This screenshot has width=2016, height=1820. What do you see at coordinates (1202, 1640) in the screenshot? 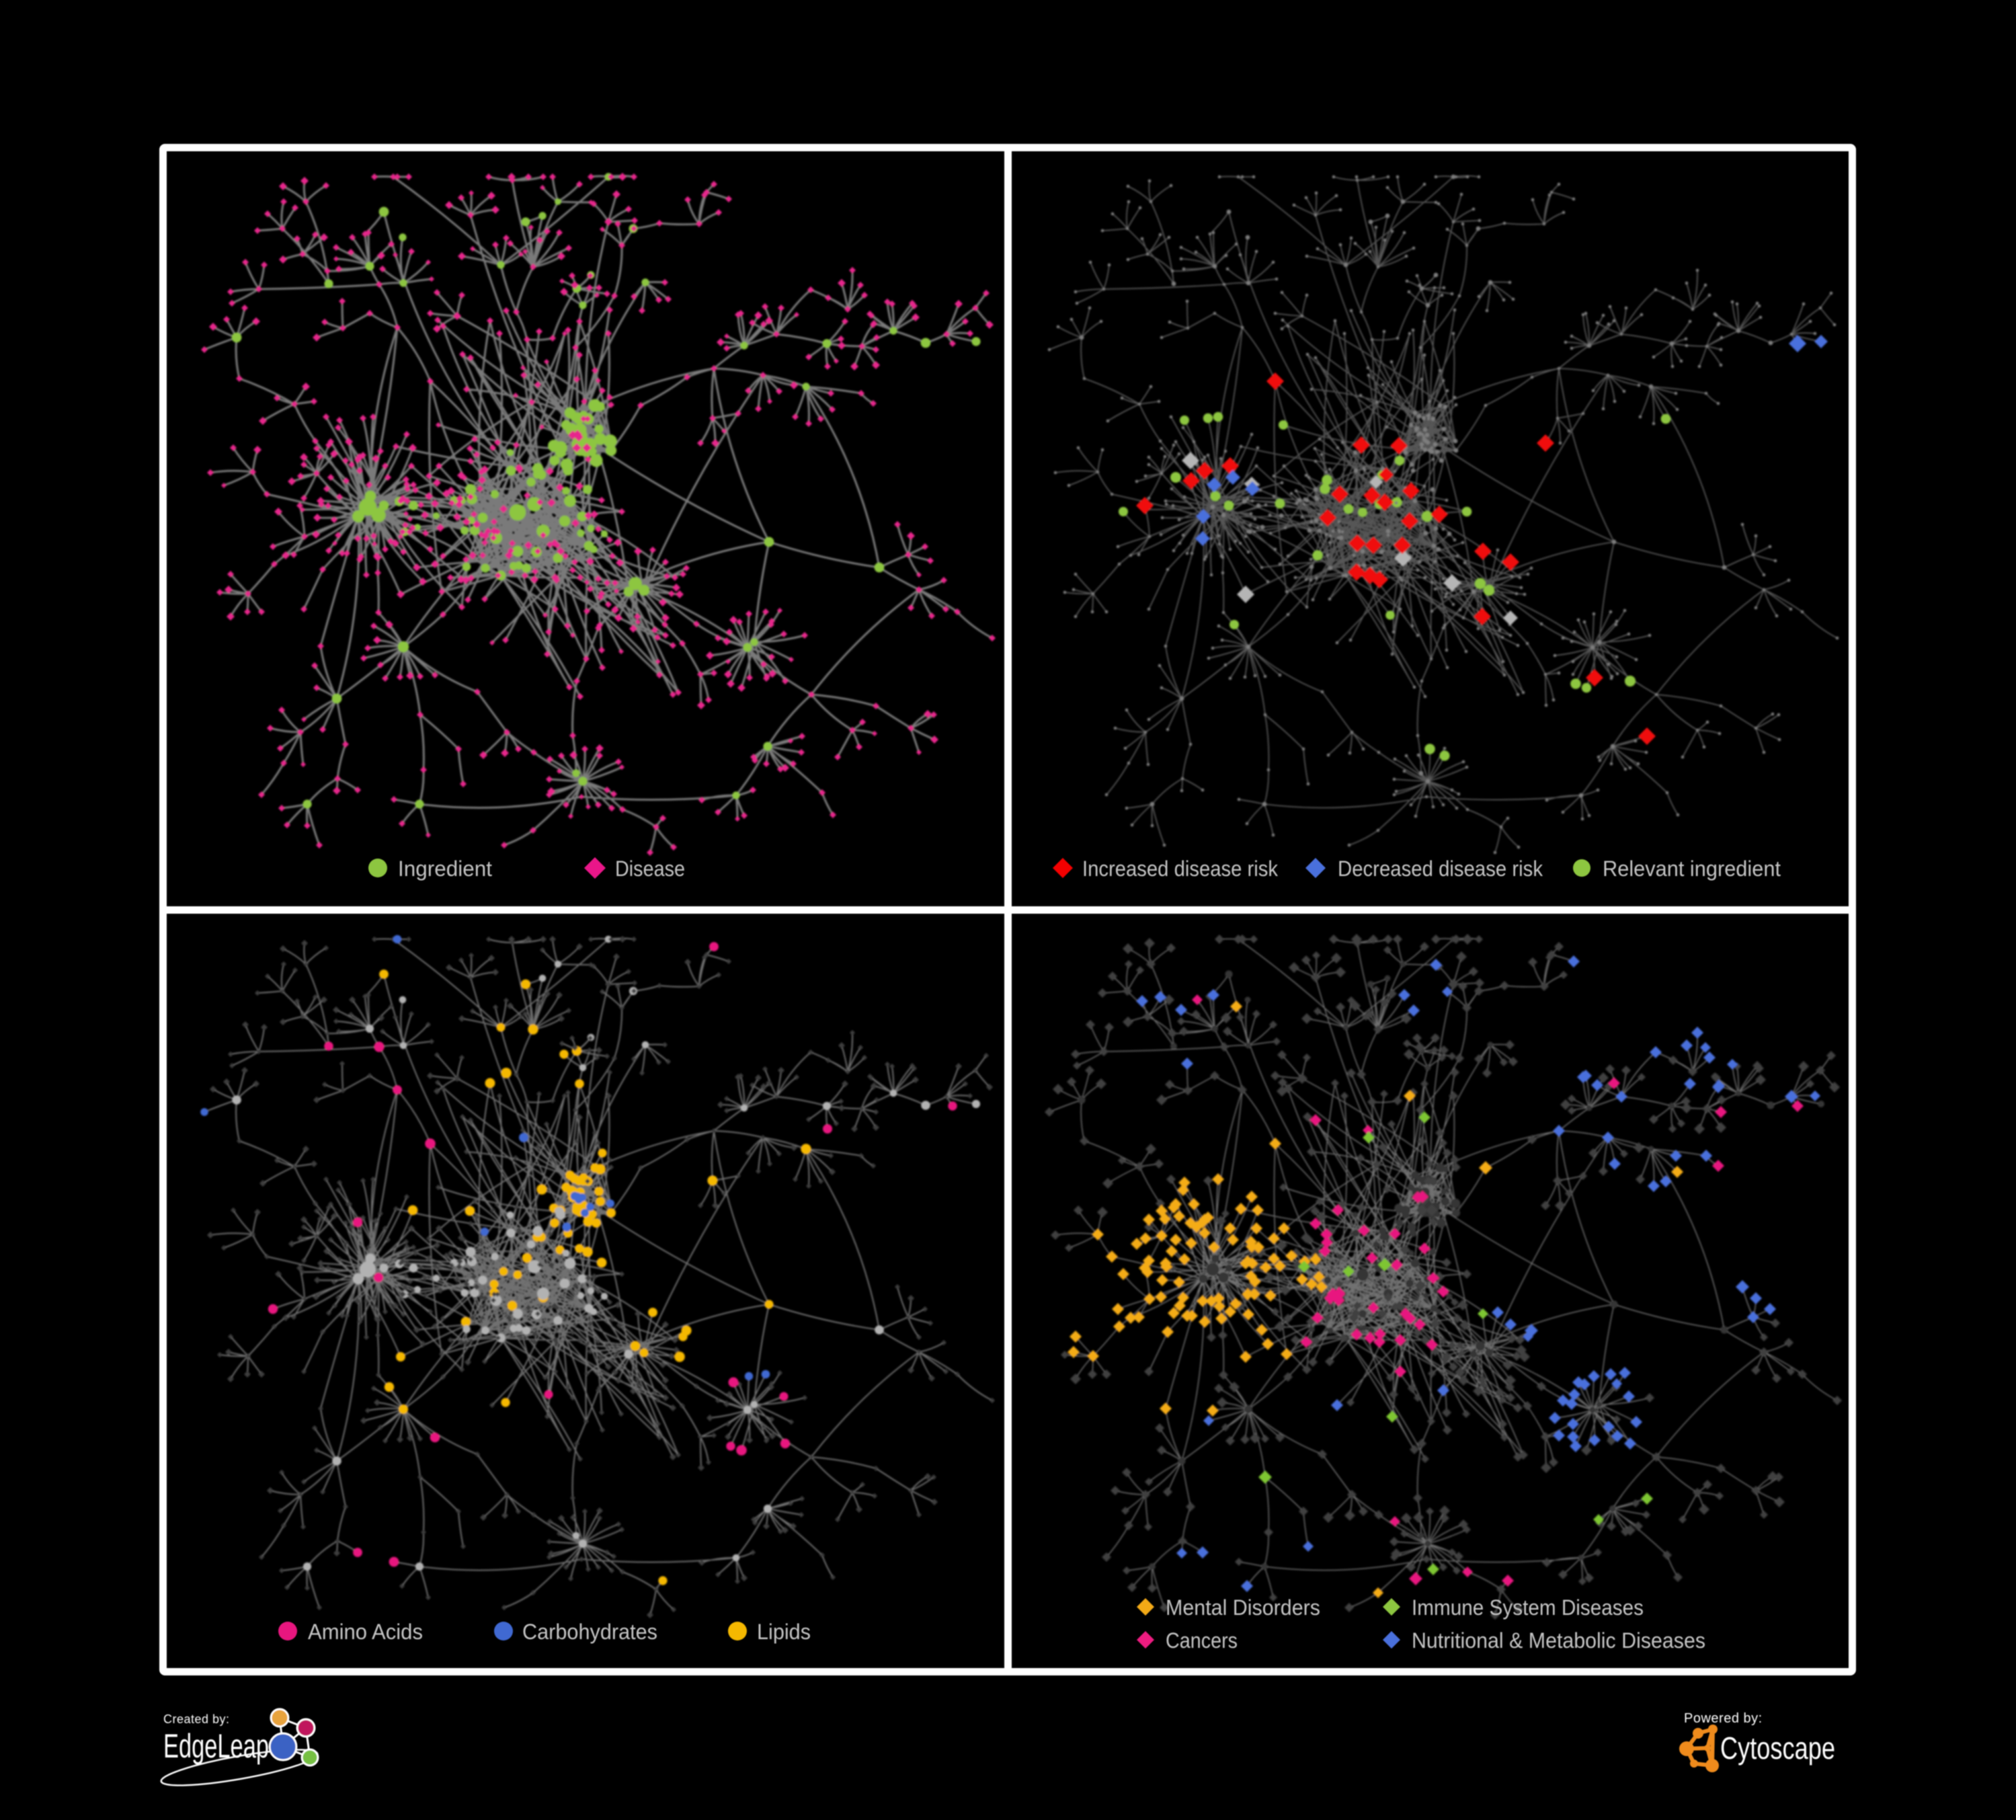
I see `svg-text: Cancers` at bounding box center [1202, 1640].